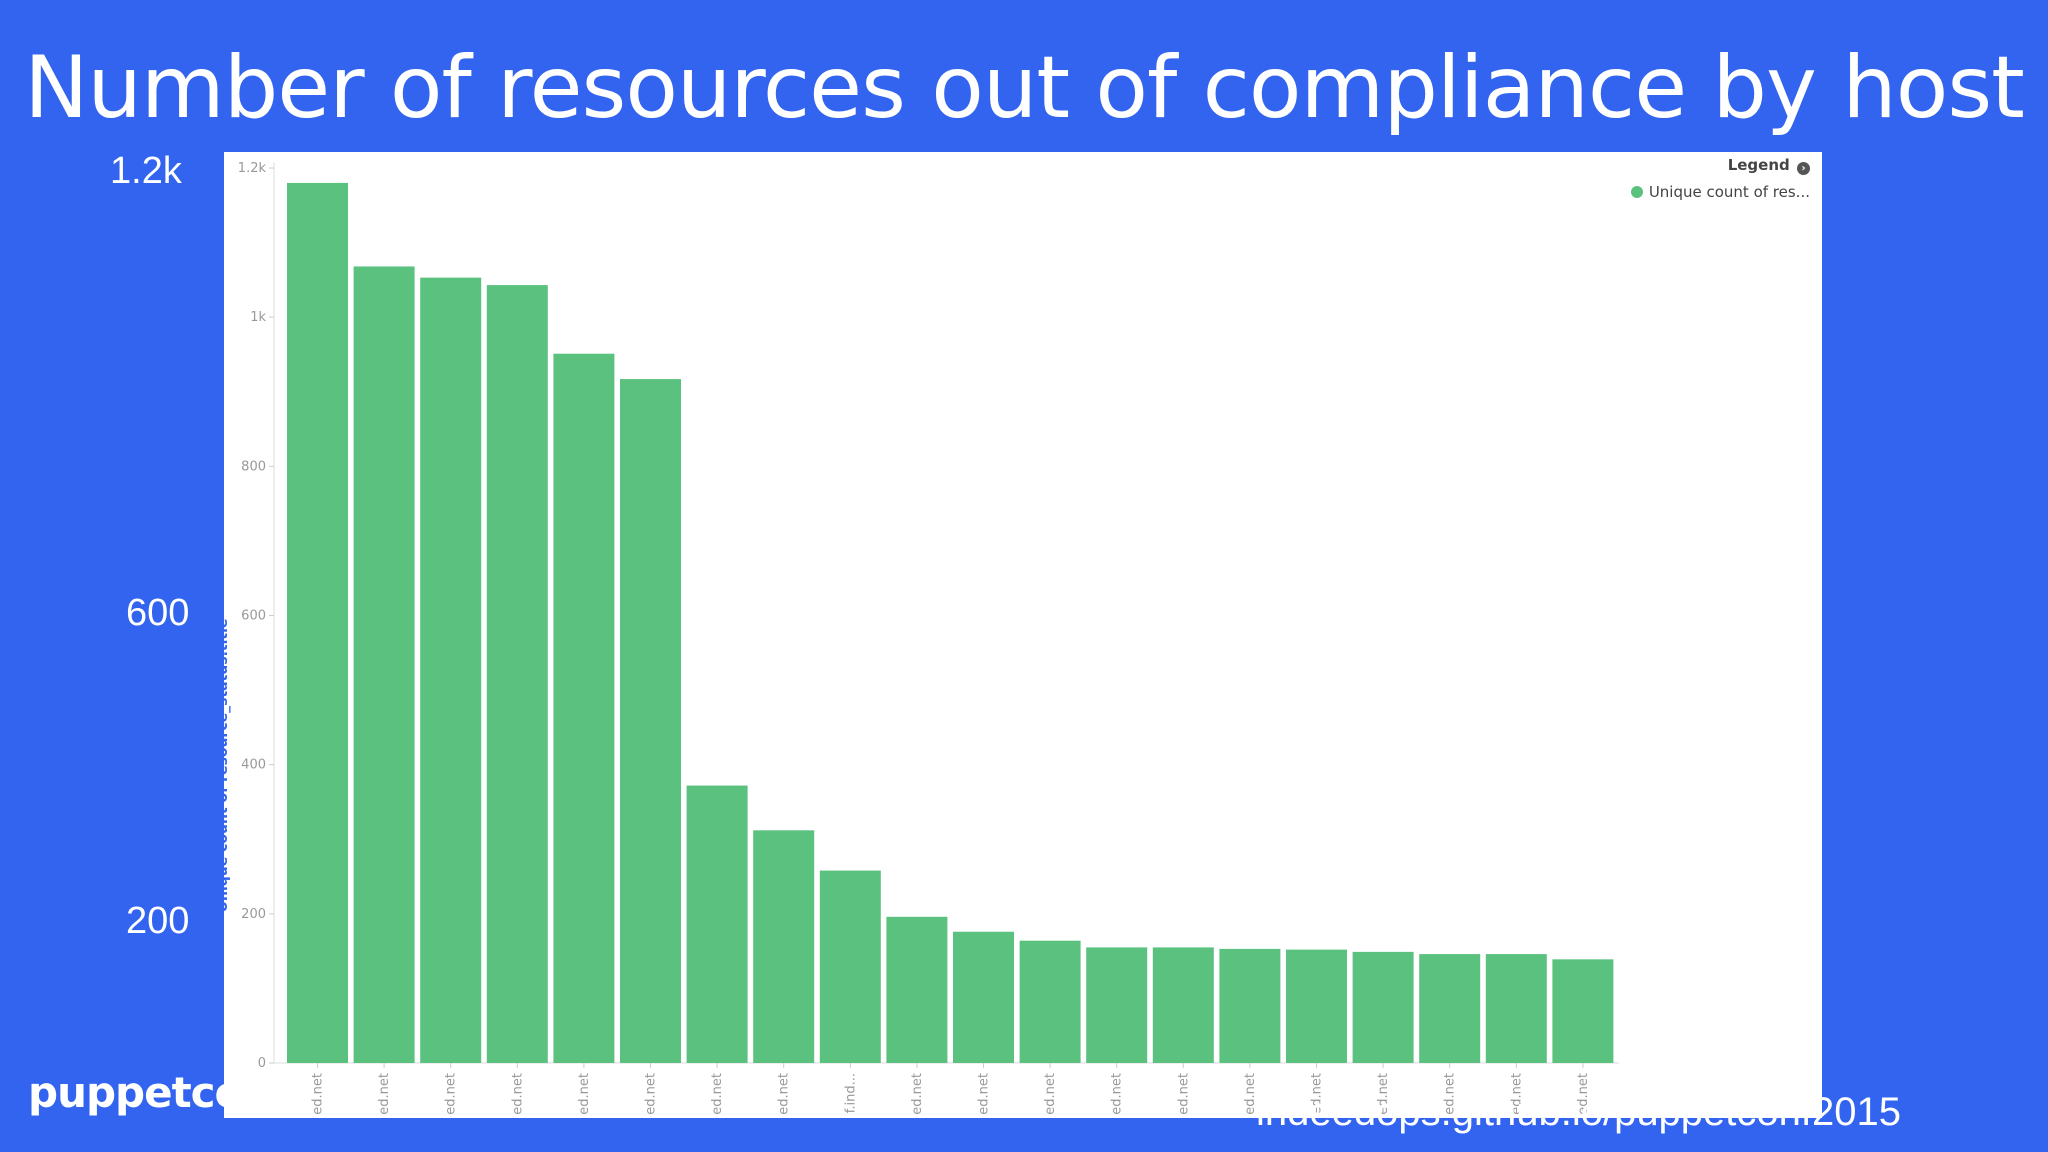 This screenshot has height=1152, width=2048. I want to click on y-tick-label: 800, so click(253, 466).